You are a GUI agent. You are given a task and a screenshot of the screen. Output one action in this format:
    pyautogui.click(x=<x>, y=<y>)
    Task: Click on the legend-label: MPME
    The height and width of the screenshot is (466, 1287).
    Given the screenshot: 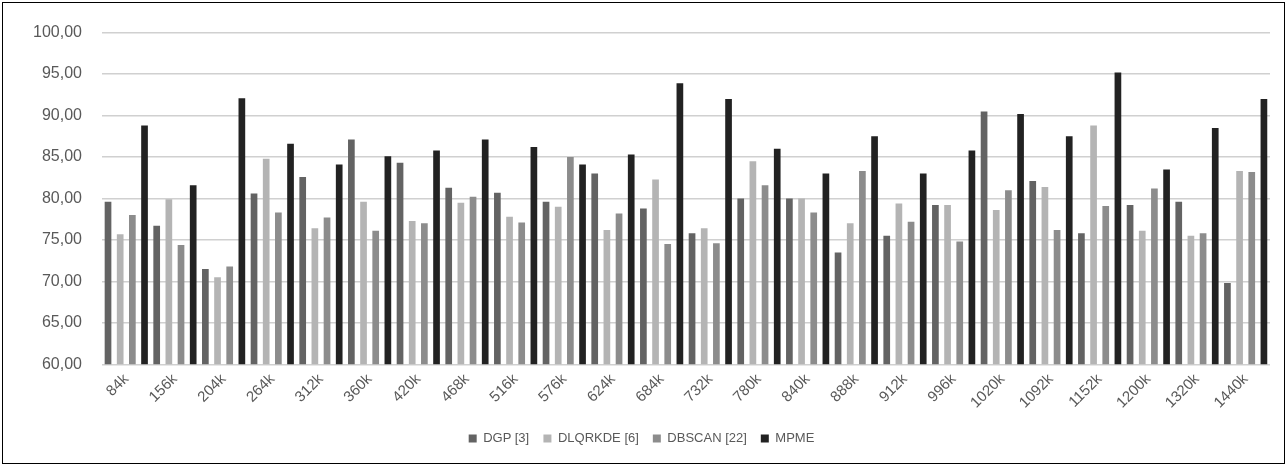 What is the action you would take?
    pyautogui.click(x=795, y=438)
    